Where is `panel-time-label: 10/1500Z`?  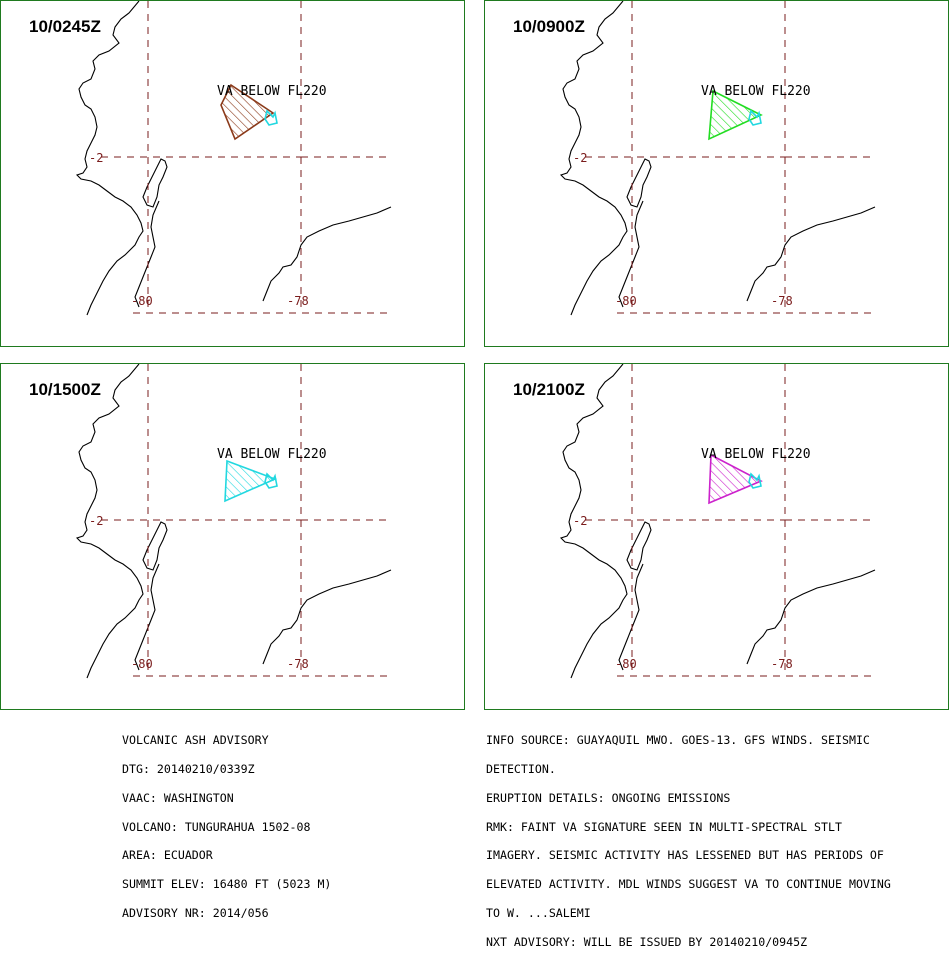 panel-time-label: 10/1500Z is located at coordinates (65, 389).